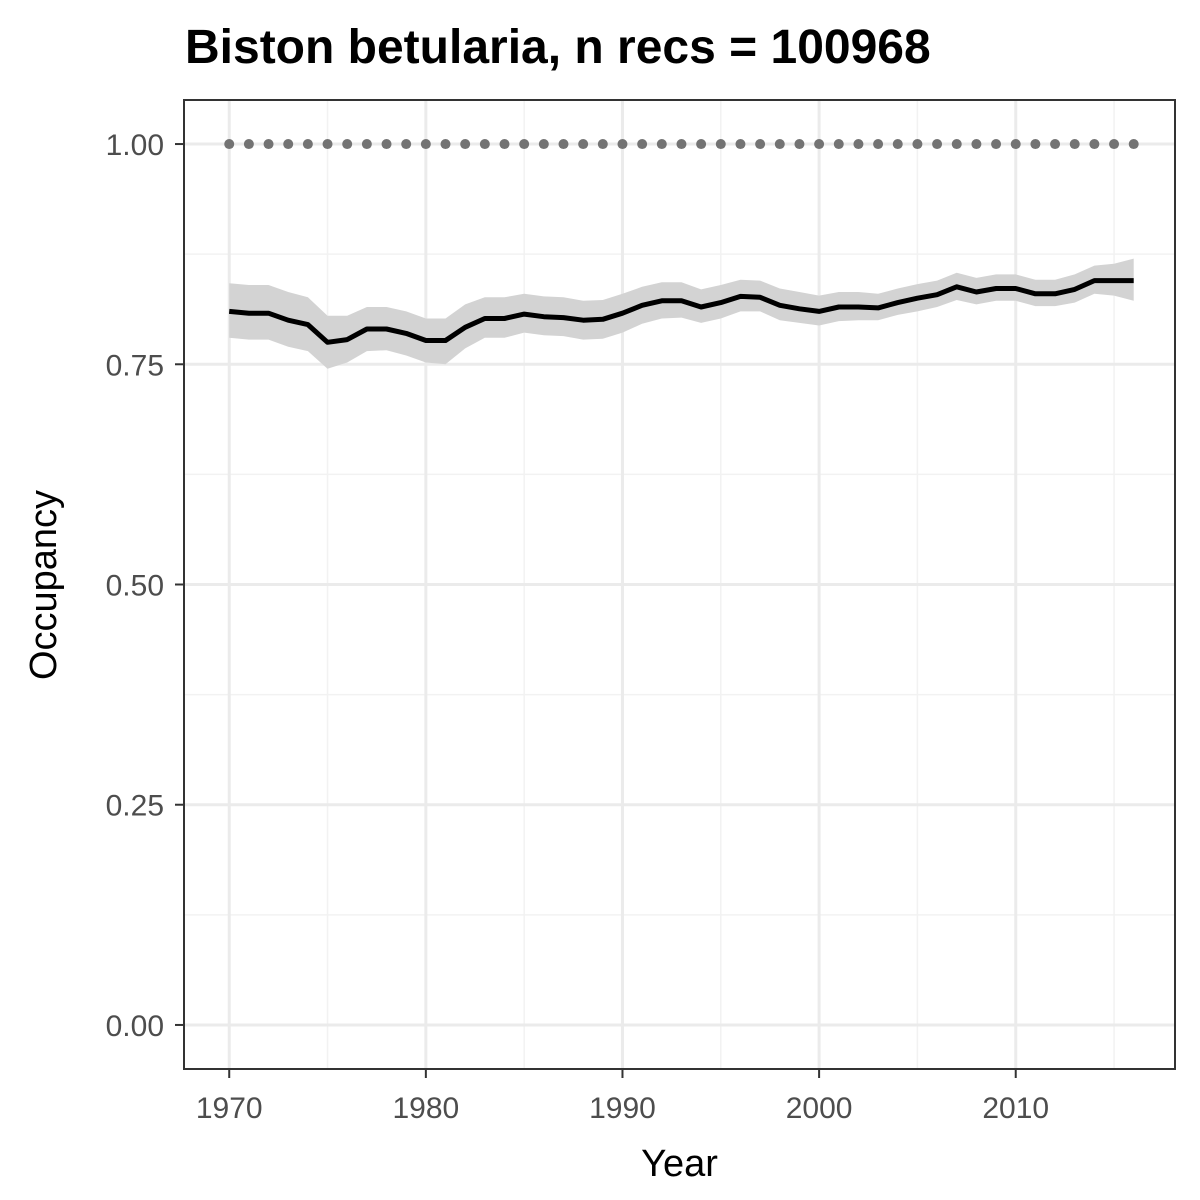  I want to click on confidence-ribbon, so click(681, 313).